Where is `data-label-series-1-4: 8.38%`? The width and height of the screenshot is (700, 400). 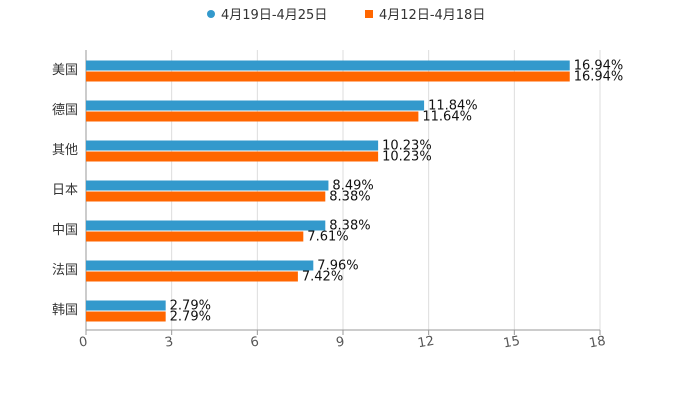
data-label-series-1-4: 8.38% is located at coordinates (349, 226).